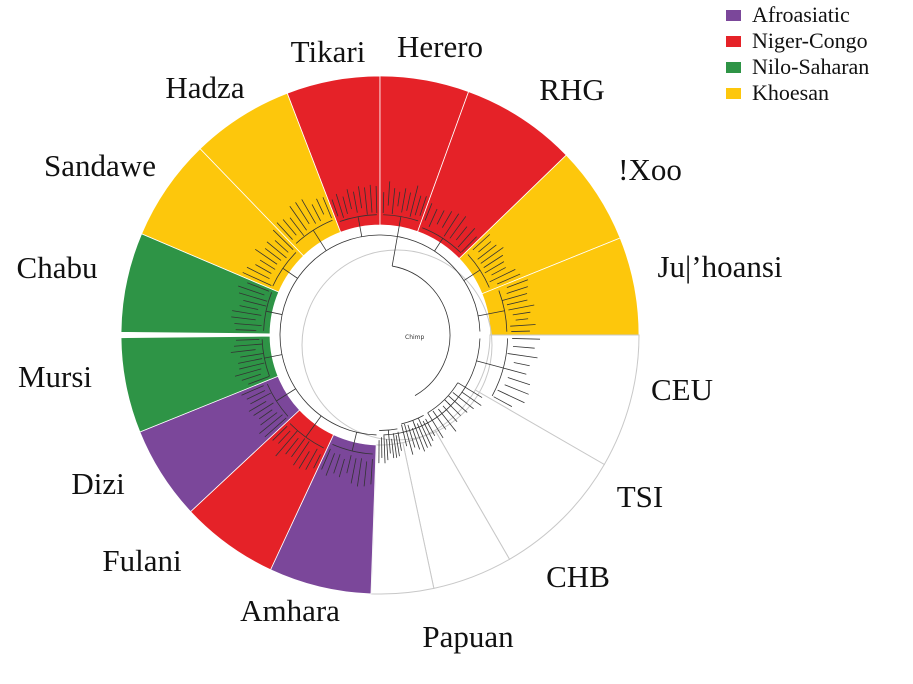 This screenshot has width=913, height=684. Describe the element at coordinates (440, 46) in the screenshot. I see `label-herero: Herero` at that location.